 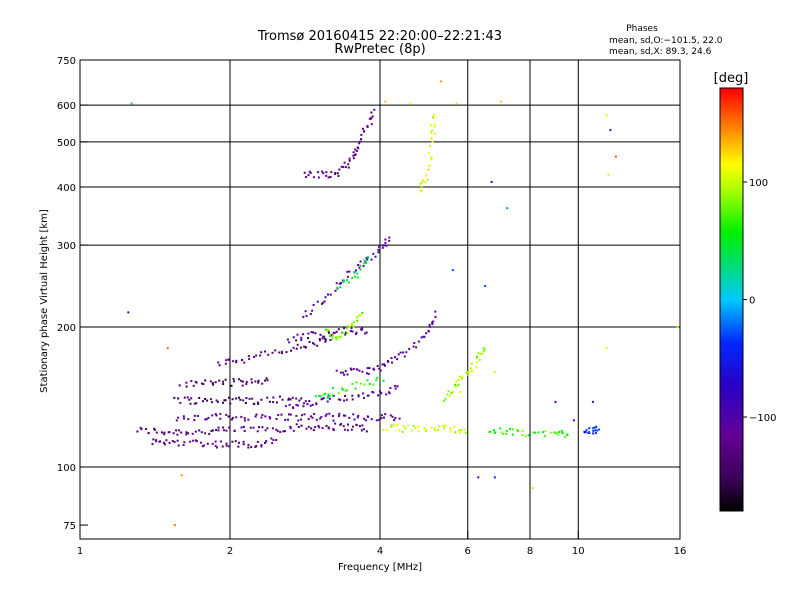 What do you see at coordinates (380, 551) in the screenshot?
I see `x-tick-label: 4` at bounding box center [380, 551].